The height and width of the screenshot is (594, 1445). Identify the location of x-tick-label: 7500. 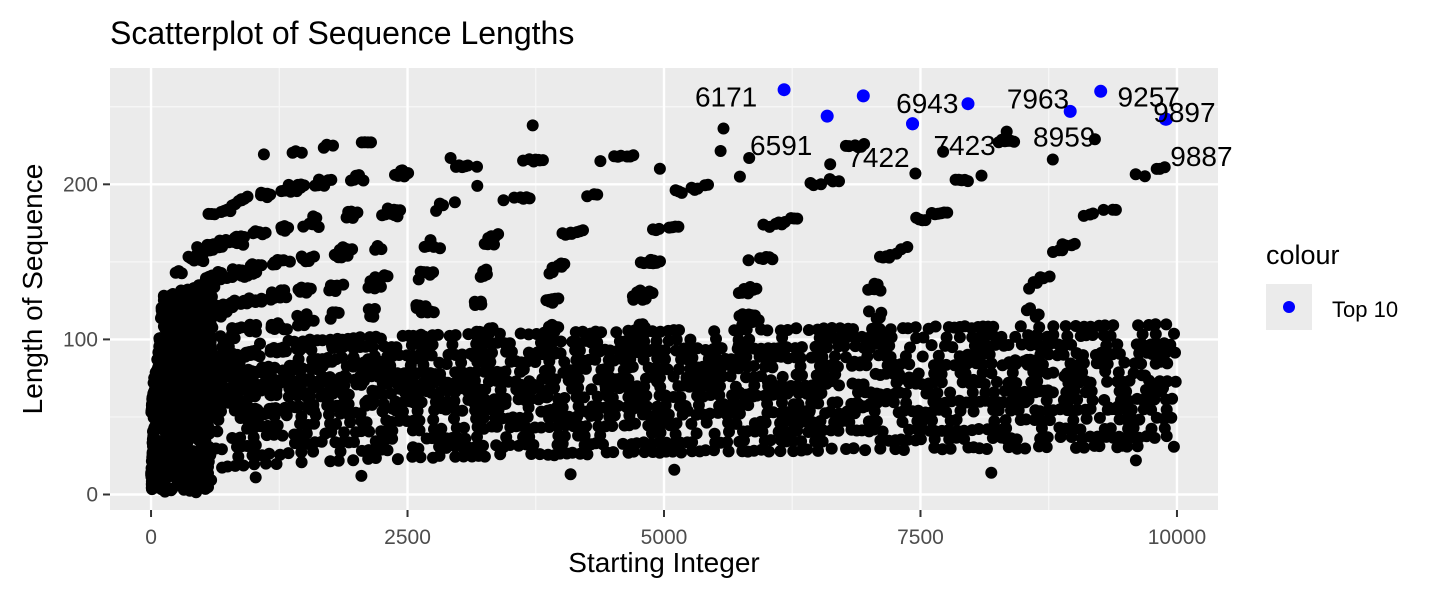
(920, 537).